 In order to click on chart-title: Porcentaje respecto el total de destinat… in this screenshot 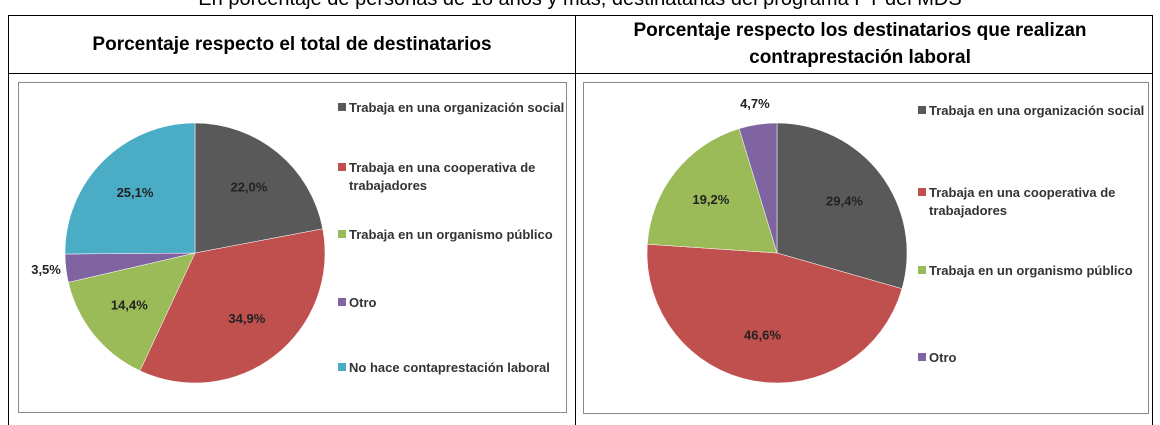, I will do `click(292, 44)`.